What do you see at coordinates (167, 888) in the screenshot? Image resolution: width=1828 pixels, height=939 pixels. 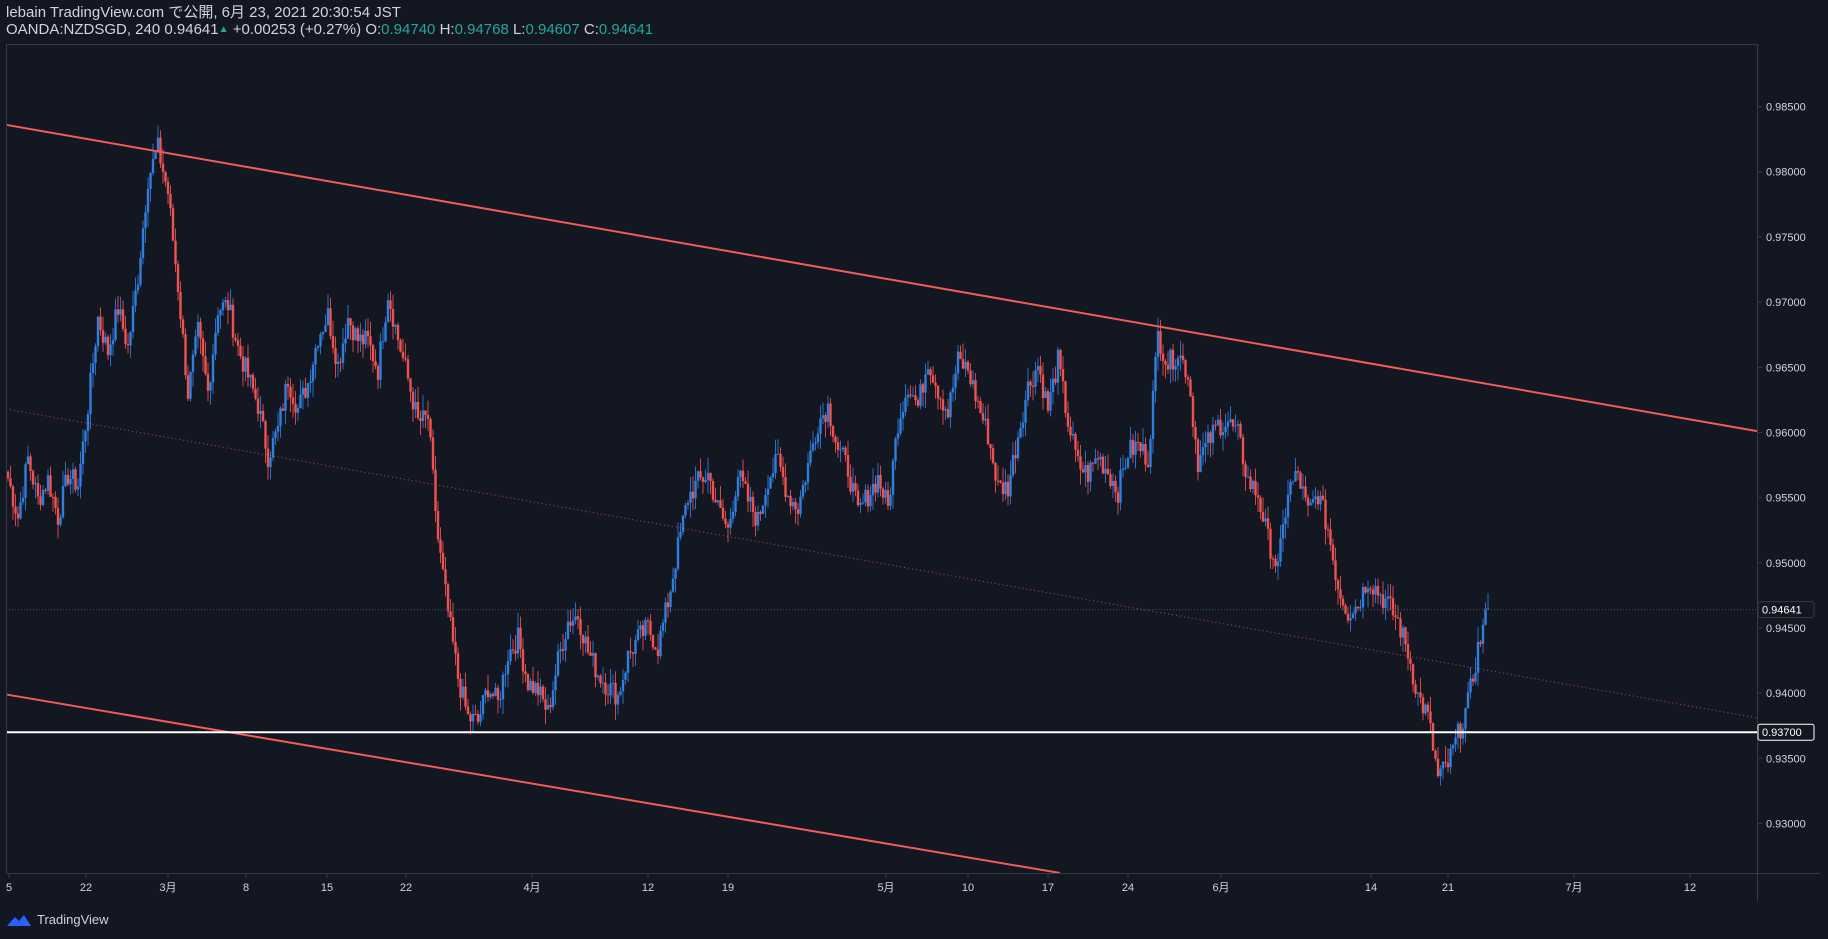 I see `x-tick-label: 3月` at bounding box center [167, 888].